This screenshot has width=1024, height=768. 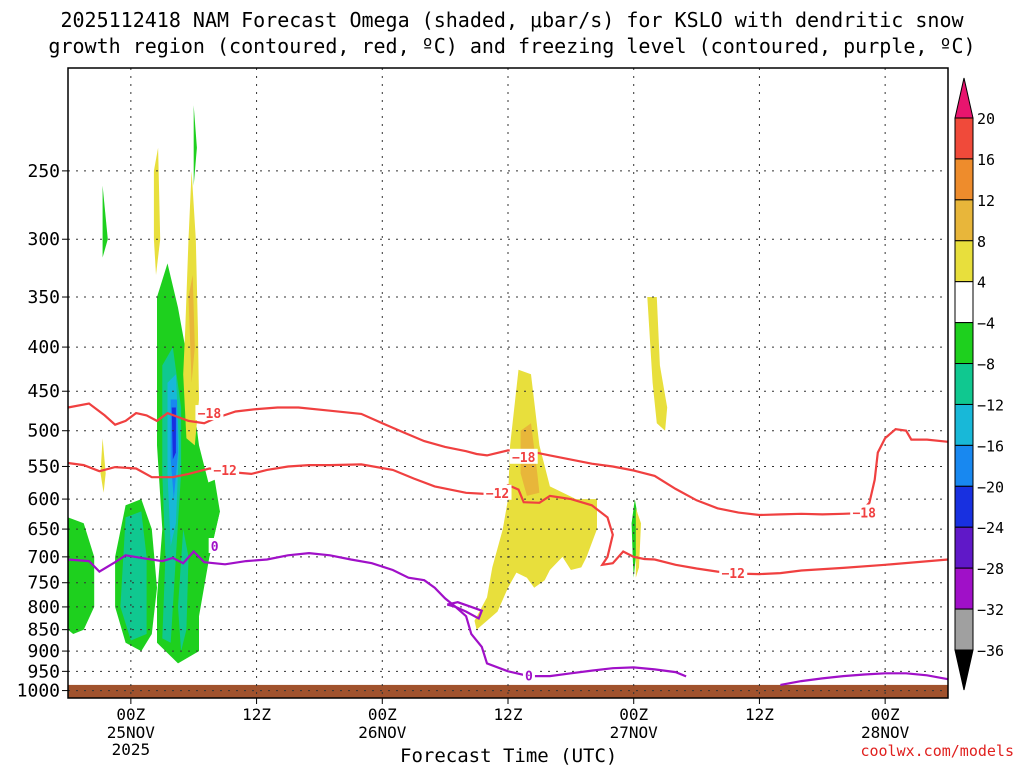 What do you see at coordinates (215, 547) in the screenshot?
I see `contour-label-0-0: 0` at bounding box center [215, 547].